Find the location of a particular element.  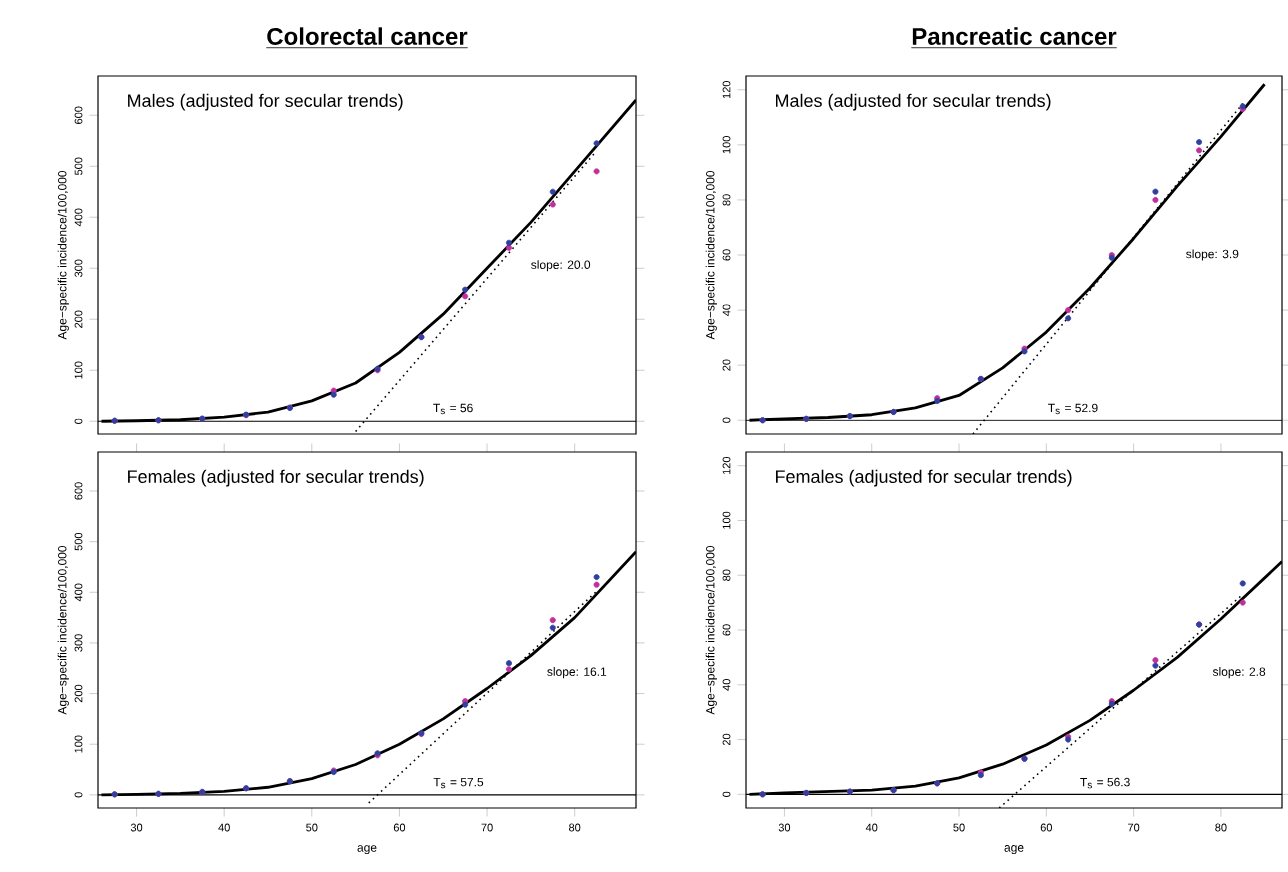

chart-title: Colorectal cancer is located at coordinates (367, 36).